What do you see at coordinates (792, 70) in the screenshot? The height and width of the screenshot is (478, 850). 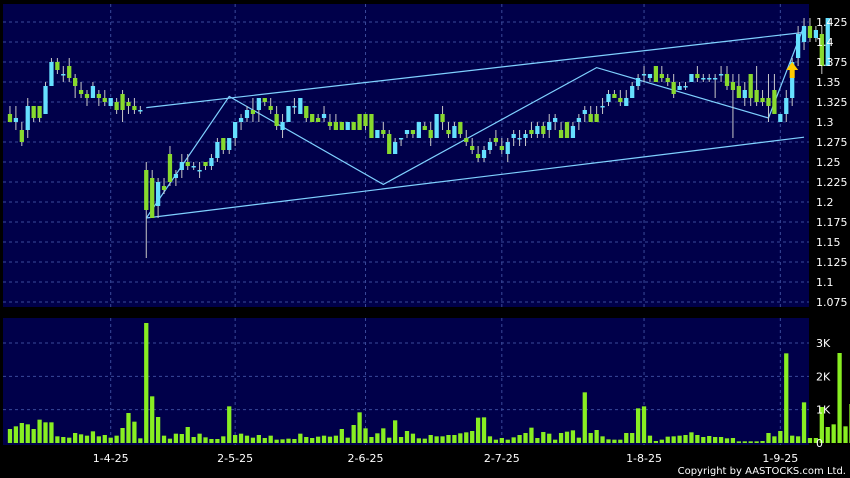 I see `buy-arrow-icon` at bounding box center [792, 70].